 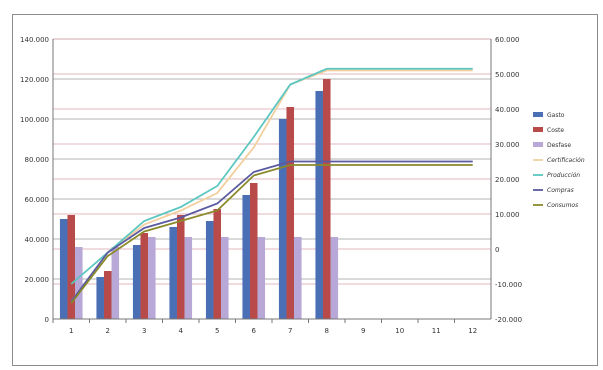 What do you see at coordinates (217, 331) in the screenshot?
I see `x-tick-label: 5` at bounding box center [217, 331].